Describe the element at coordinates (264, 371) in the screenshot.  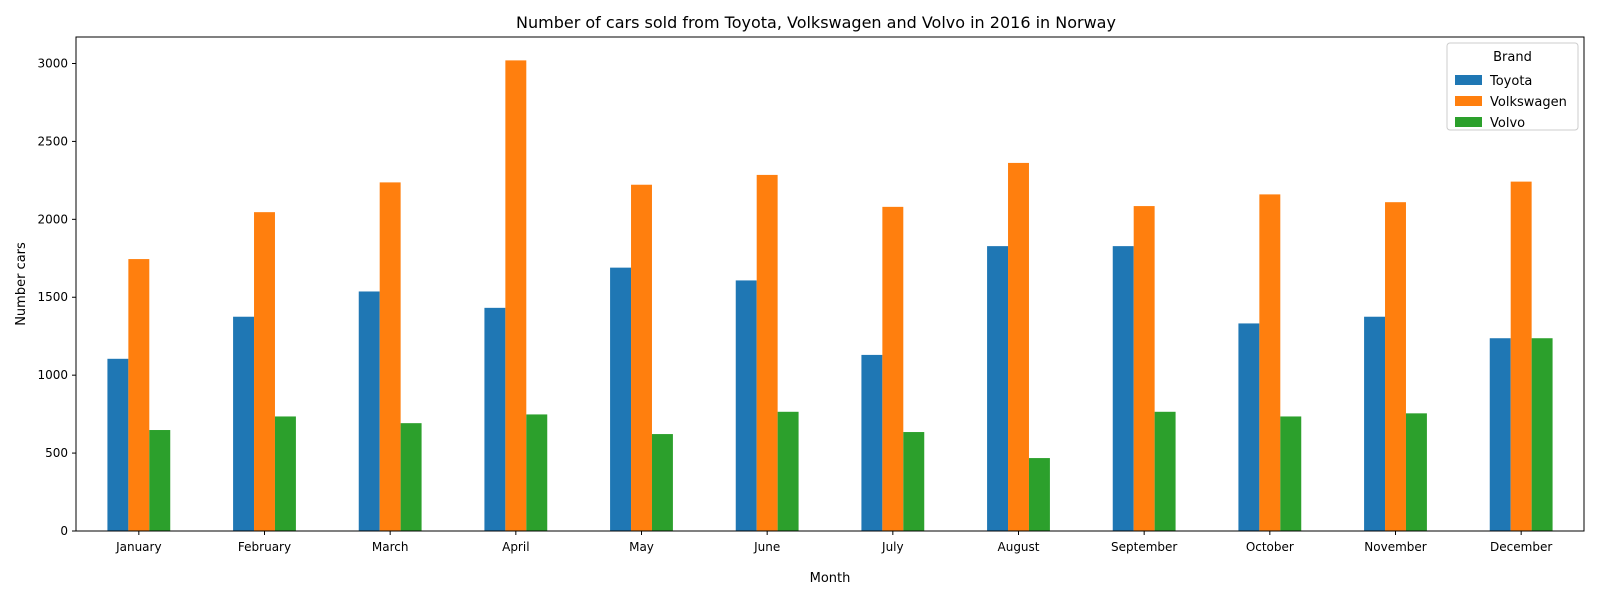
I see `bar-volkswagen-february` at that location.